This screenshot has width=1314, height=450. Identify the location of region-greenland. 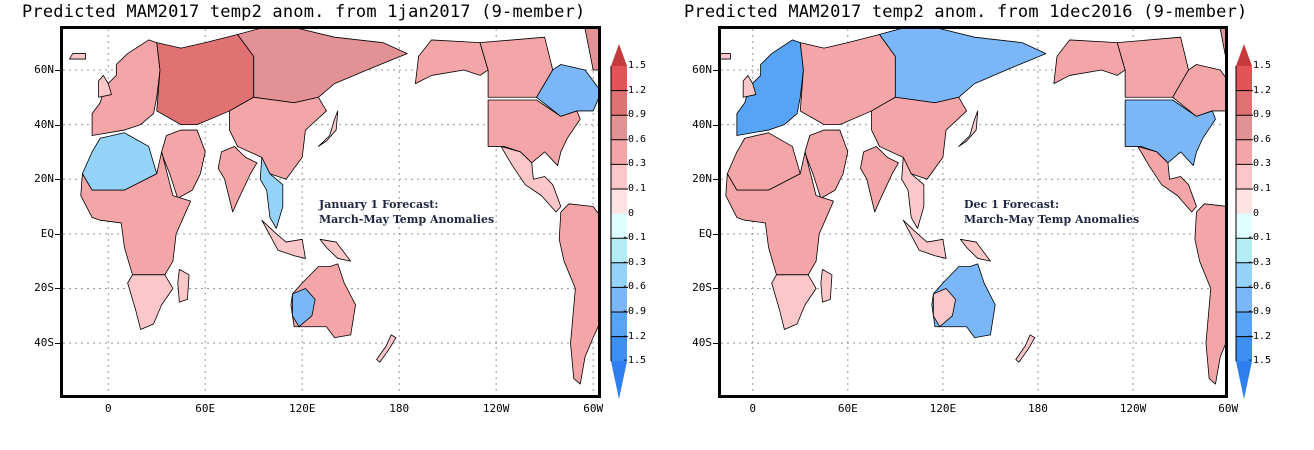
(591, 50).